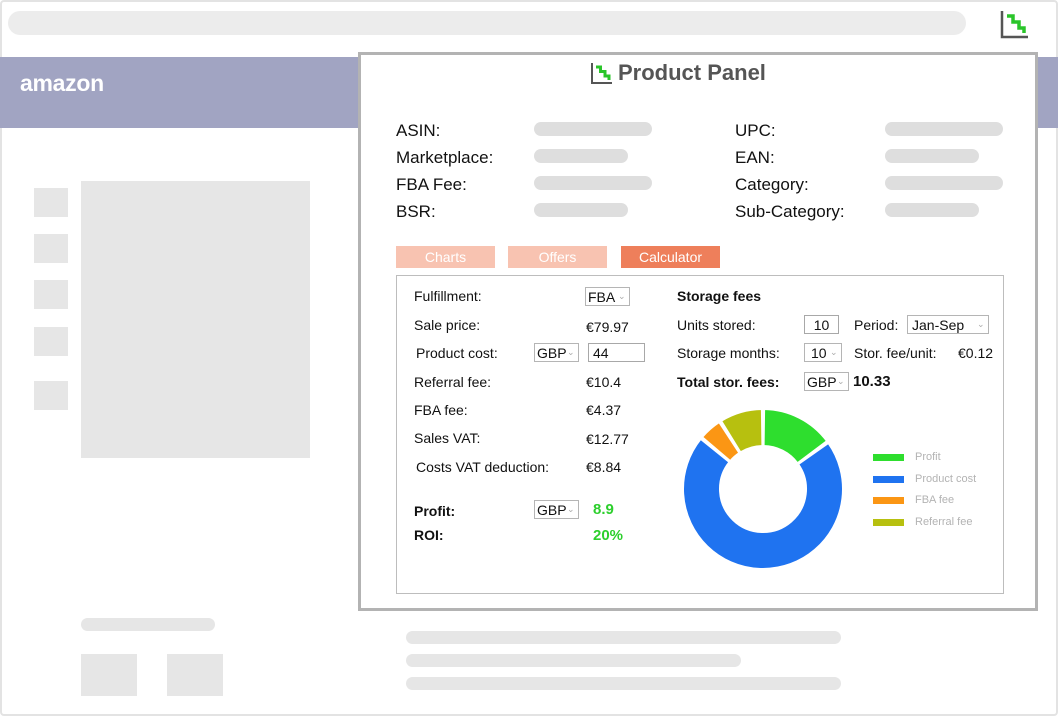  Describe the element at coordinates (445, 157) in the screenshot. I see `marketplace-label: Marketplace:` at that location.